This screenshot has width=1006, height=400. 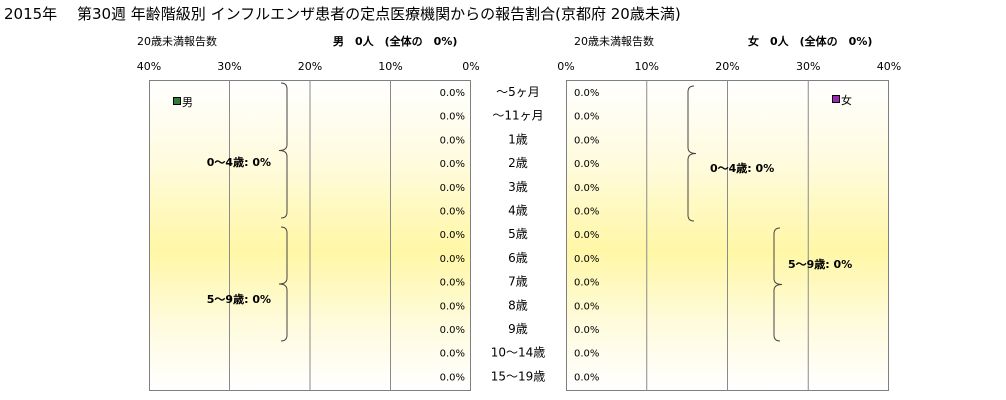 I want to click on male-header: 男 0人 (全体の 0%), so click(x=395, y=41).